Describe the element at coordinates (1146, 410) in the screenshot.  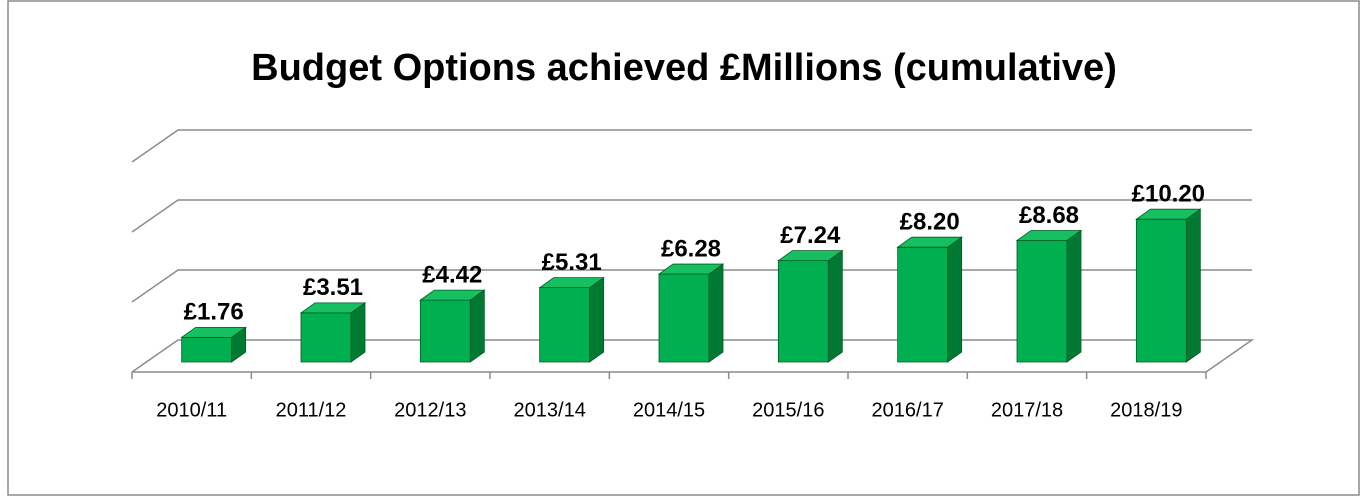
I see `x-tick-label: 2018/19` at that location.